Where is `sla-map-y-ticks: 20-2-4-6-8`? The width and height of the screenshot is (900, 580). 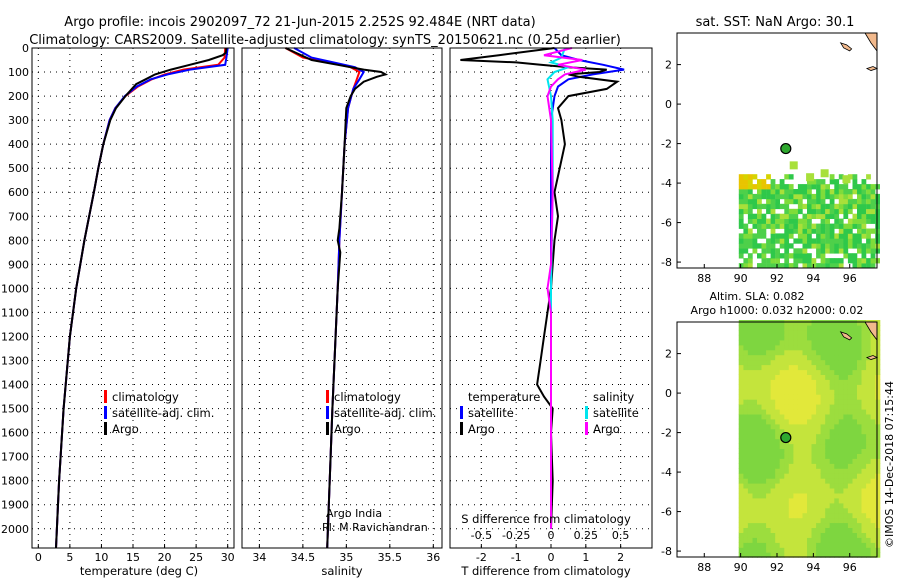 sla-map-y-ticks: 20-2-4-6-8 is located at coordinates (671, 453).